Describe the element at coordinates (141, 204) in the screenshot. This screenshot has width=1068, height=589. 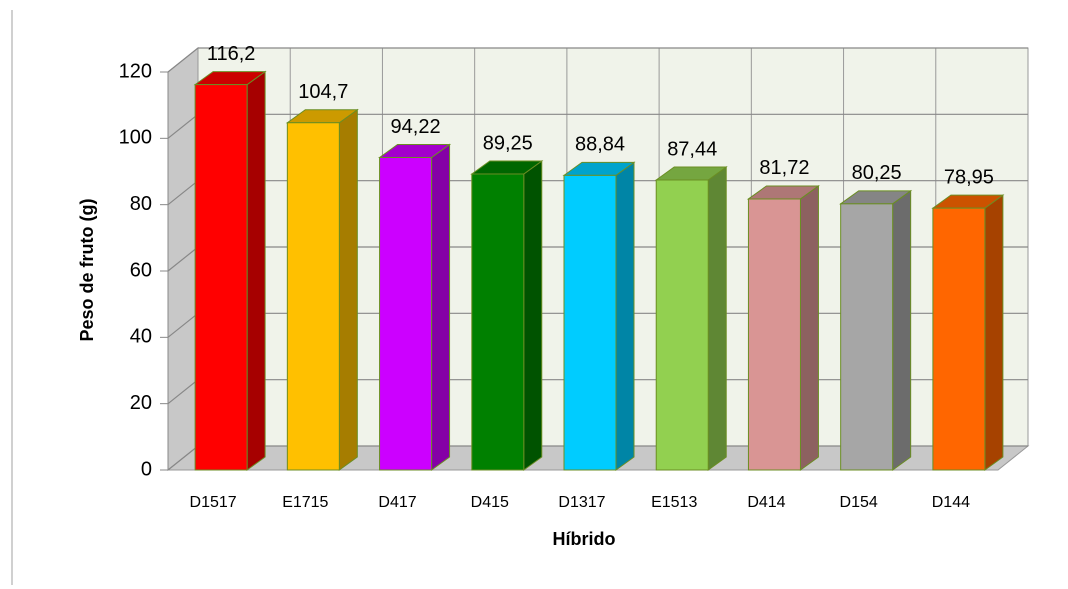
I see `y-tick-label: 80` at that location.